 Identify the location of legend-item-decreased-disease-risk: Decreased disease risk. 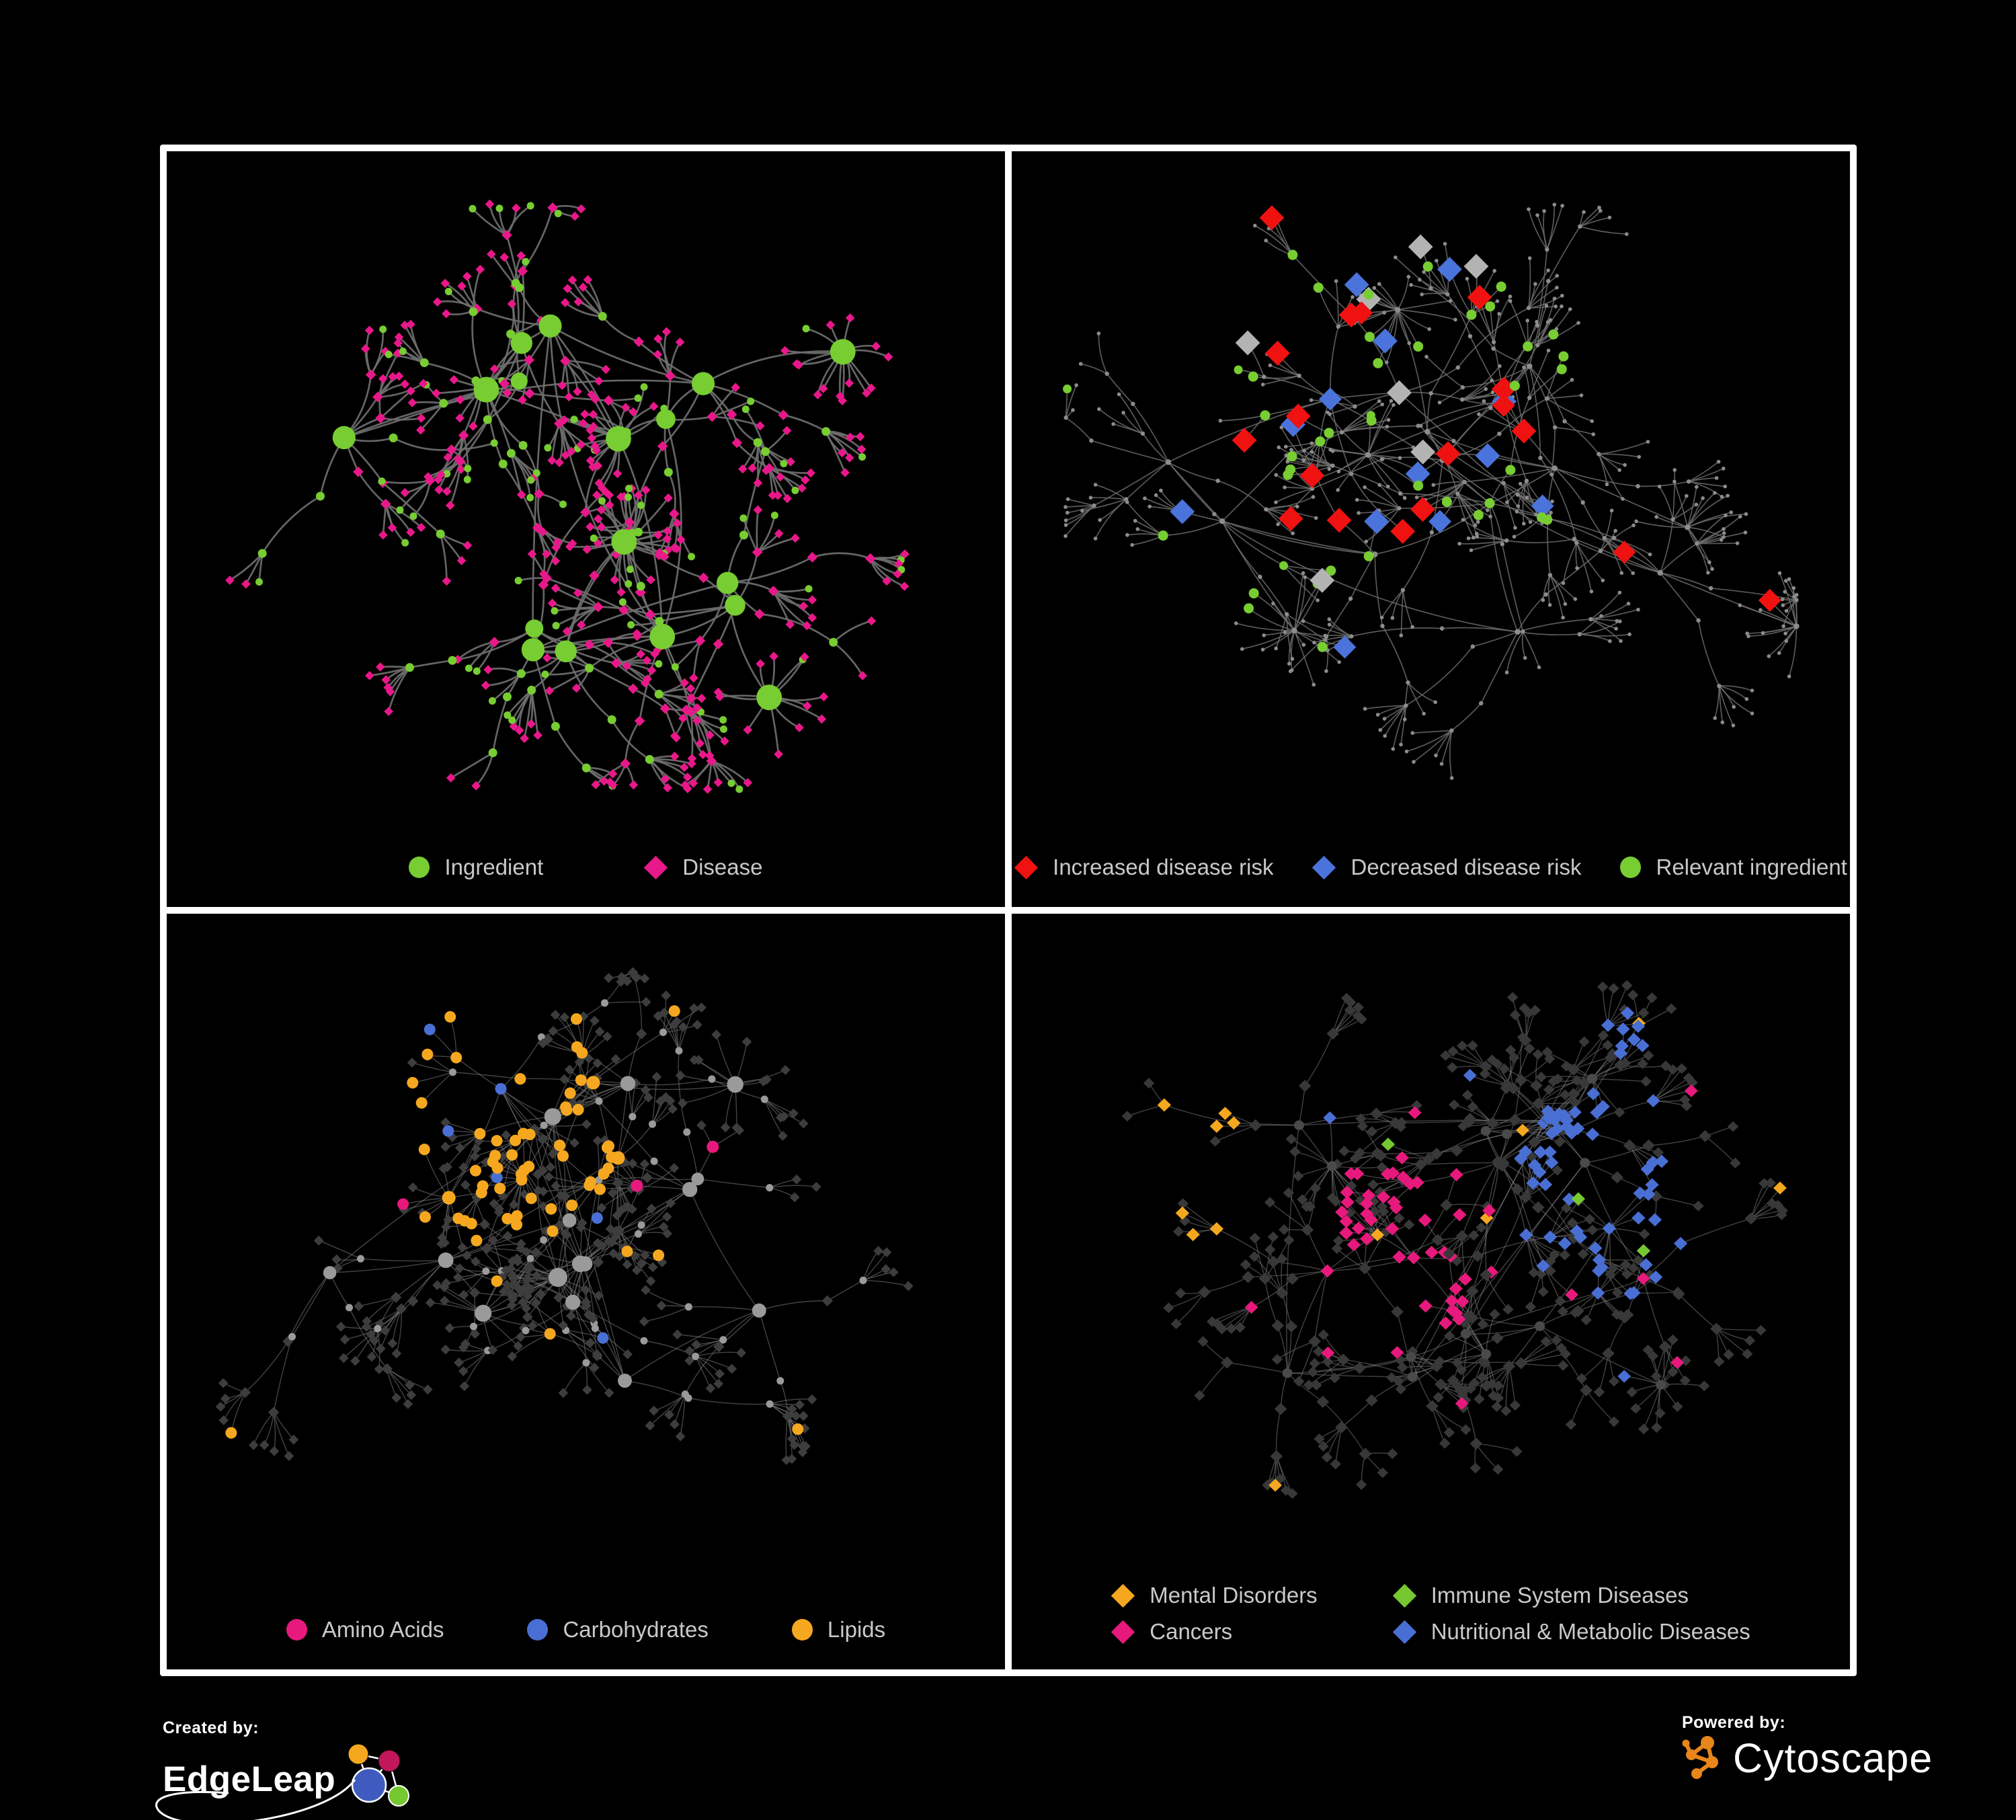
(1446, 867).